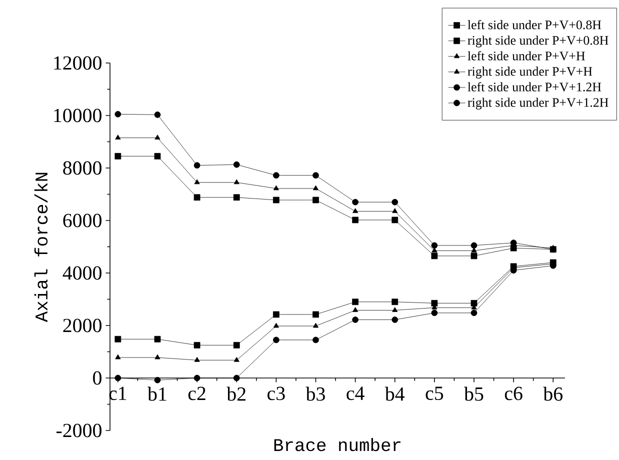  I want to click on x-axis-title: Brace number, so click(337, 445).